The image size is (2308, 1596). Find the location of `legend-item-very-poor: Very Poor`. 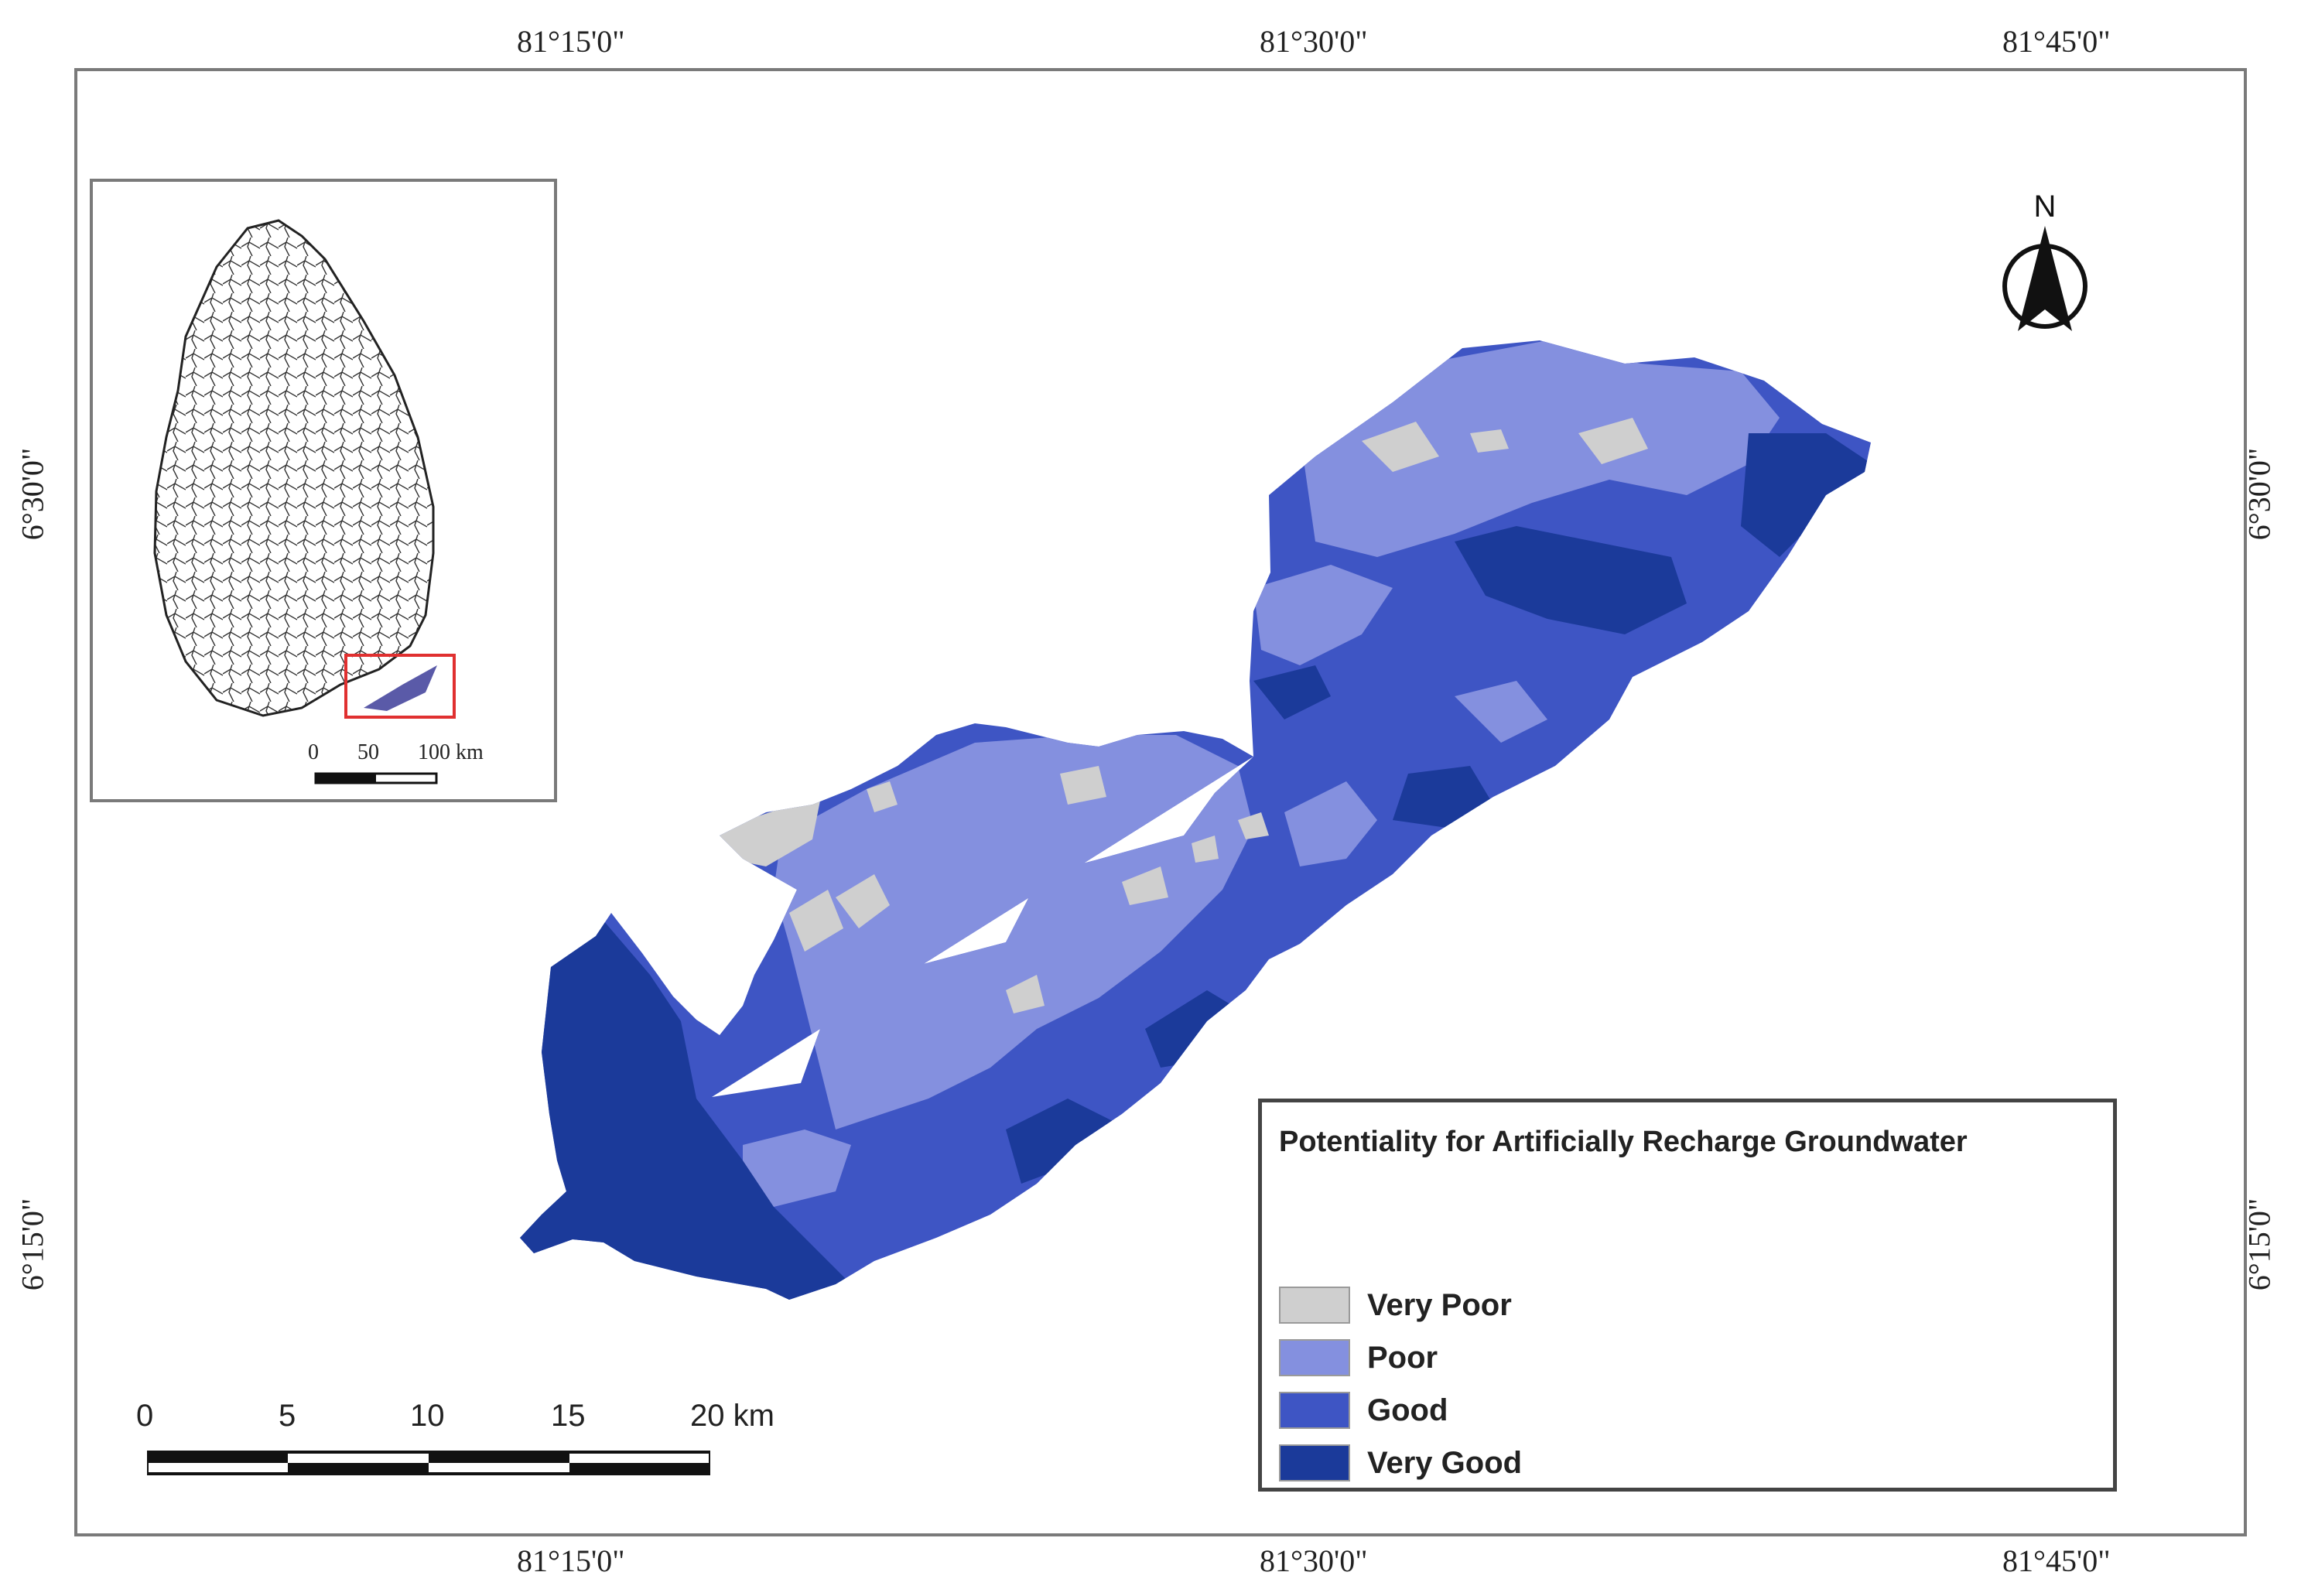

legend-item-very-poor: Very Poor is located at coordinates (1396, 1305).